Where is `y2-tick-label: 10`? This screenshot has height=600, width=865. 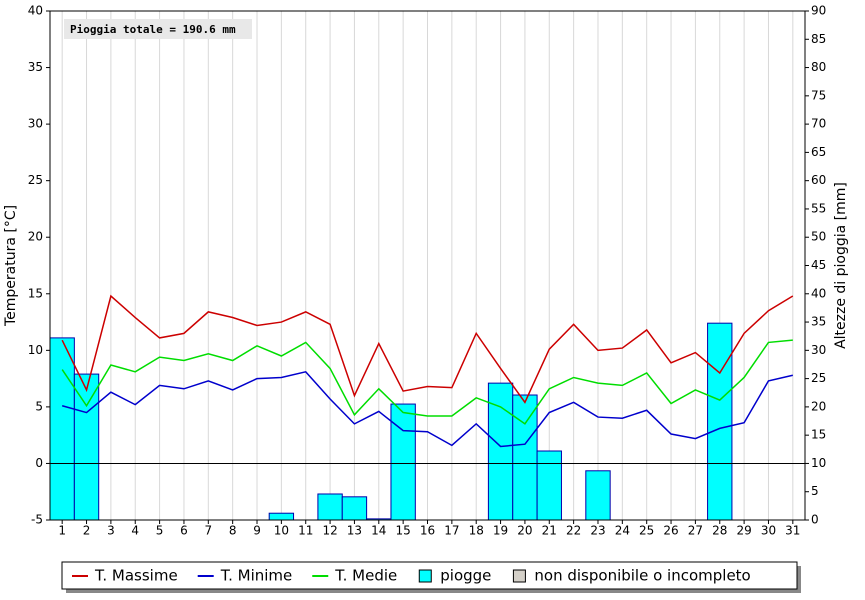 y2-tick-label: 10 is located at coordinates (818, 463).